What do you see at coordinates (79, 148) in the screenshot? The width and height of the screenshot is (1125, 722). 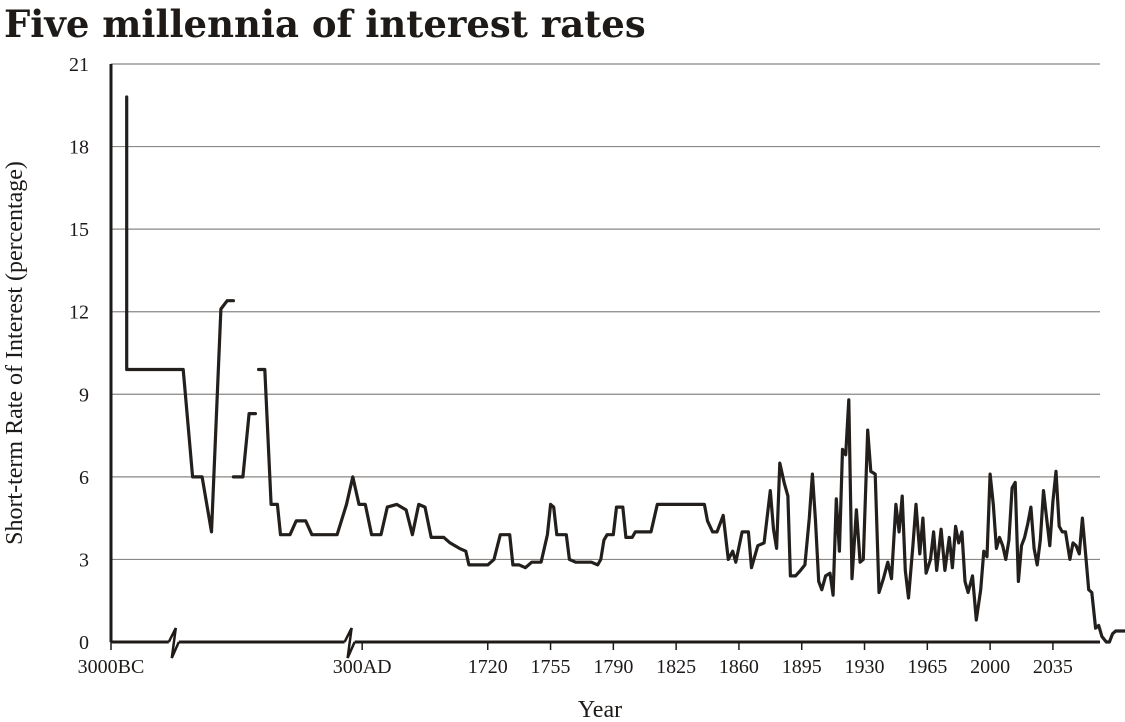 I see `y-tick-18: 18` at bounding box center [79, 148].